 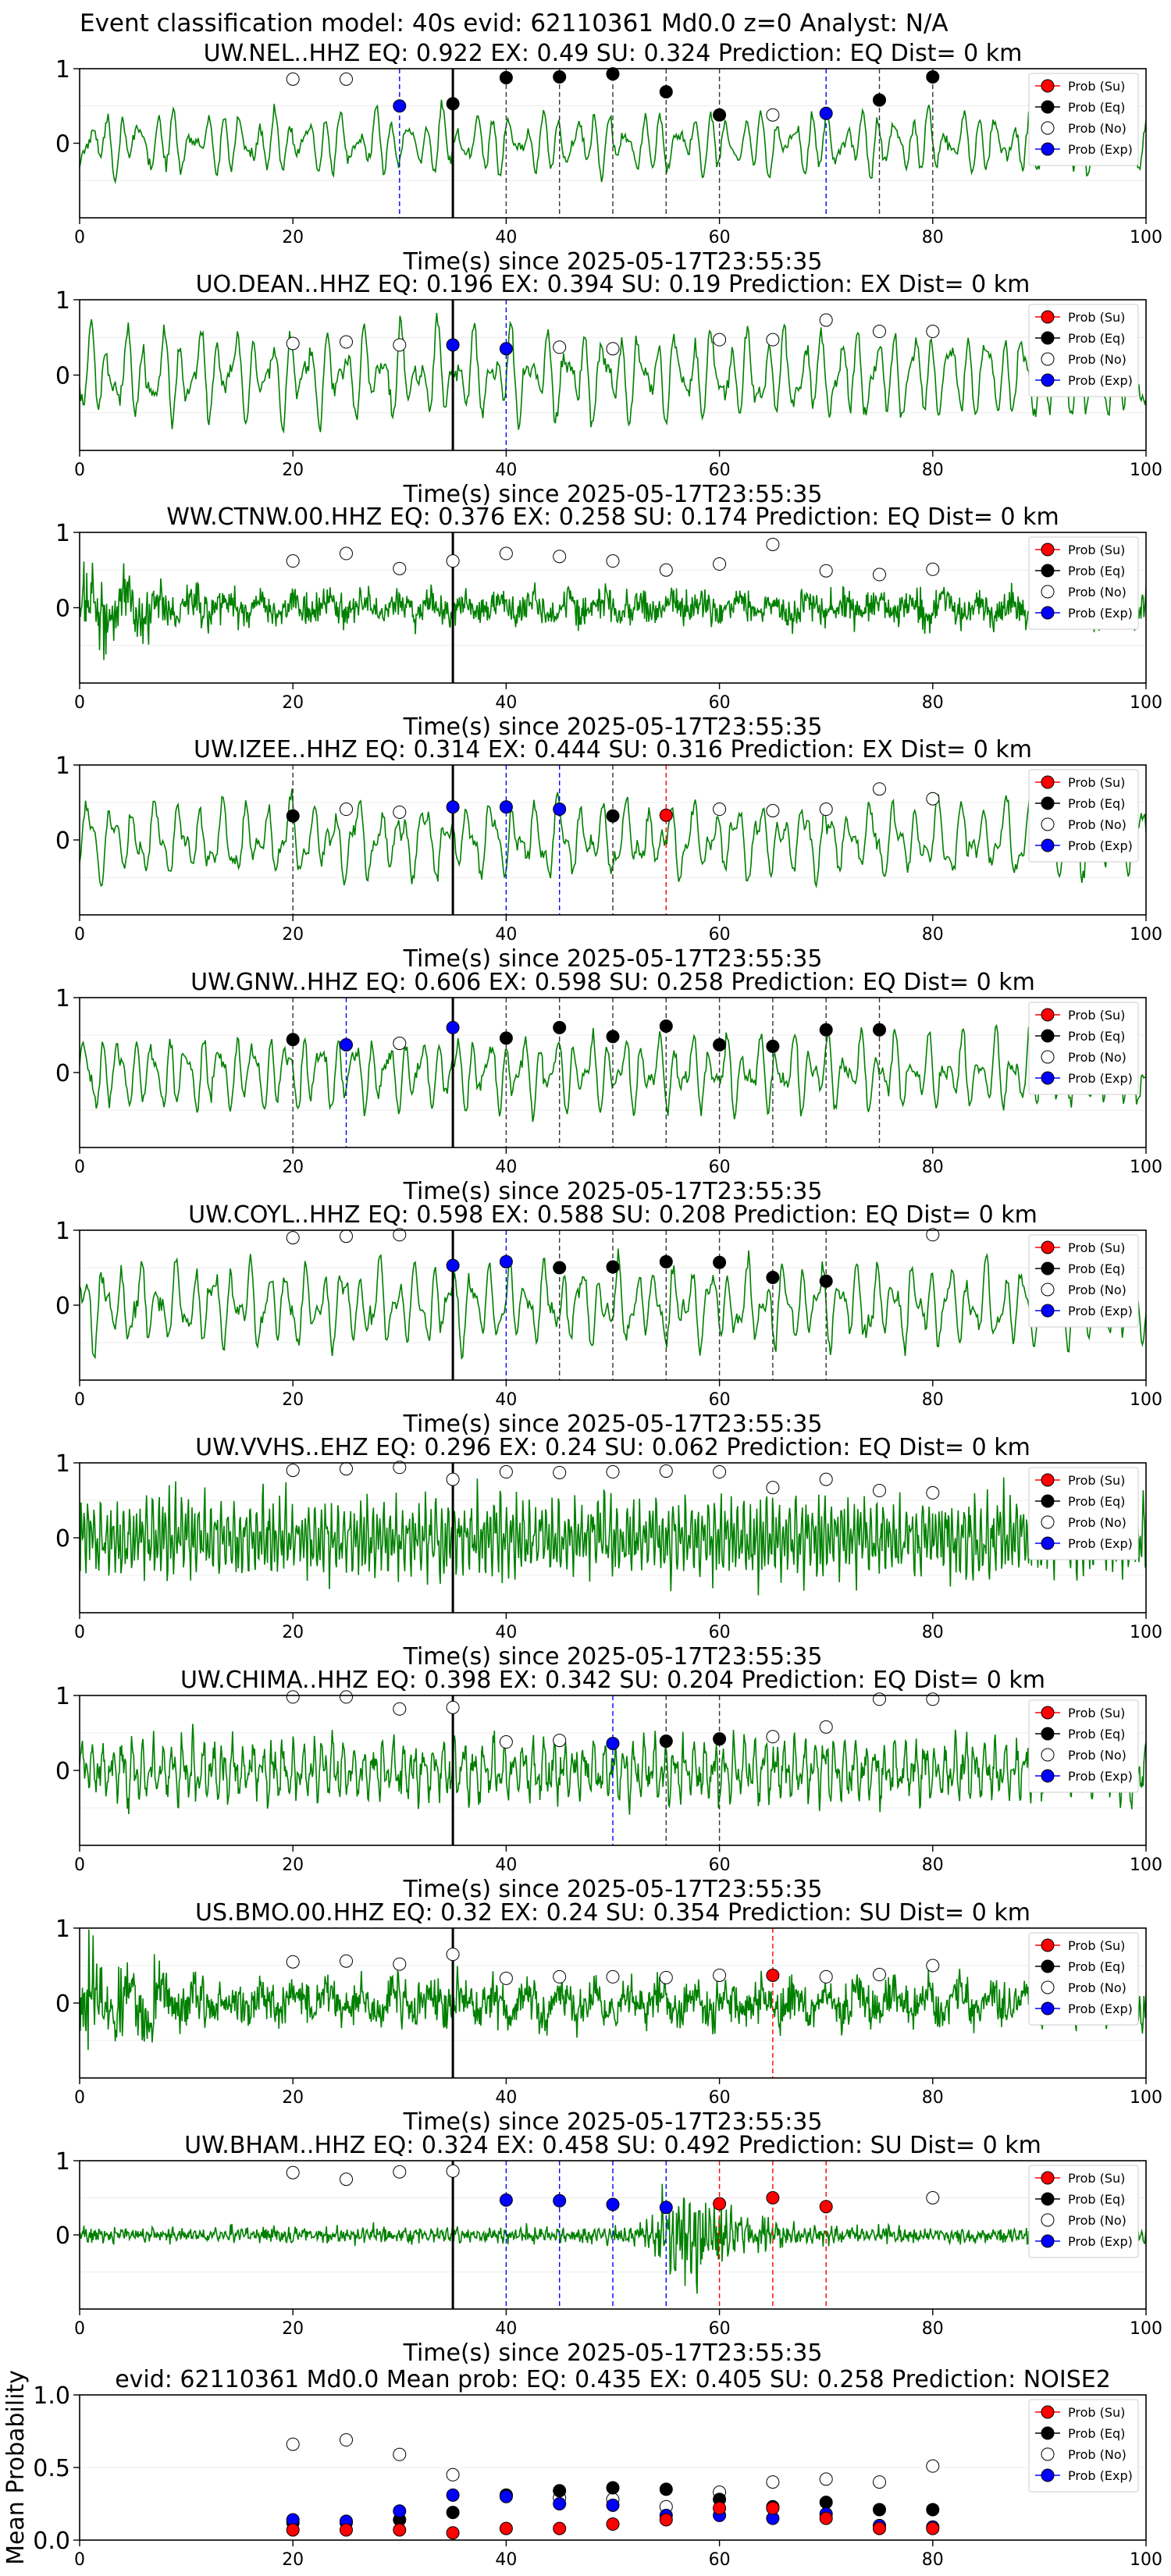 What do you see at coordinates (1100, 1078) in the screenshot?
I see `legend-exp-label: Prob (Exp)` at bounding box center [1100, 1078].